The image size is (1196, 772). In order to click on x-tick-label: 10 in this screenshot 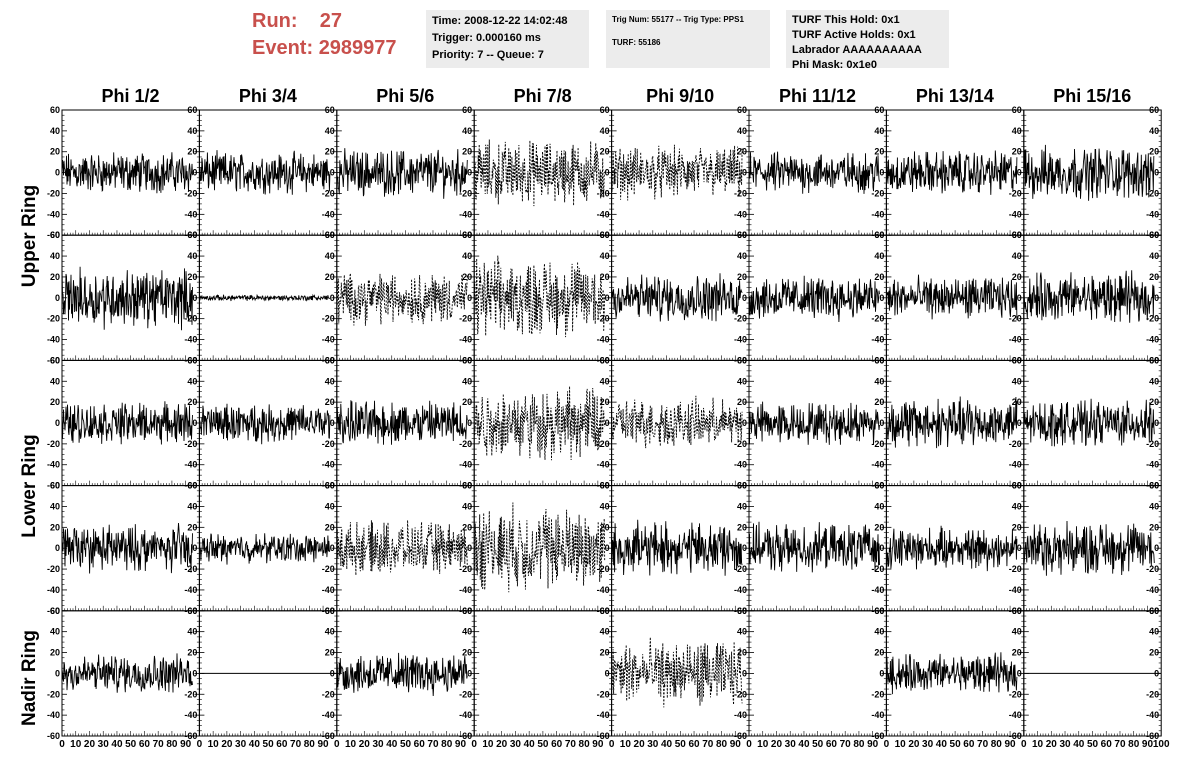, I will do `click(626, 744)`.